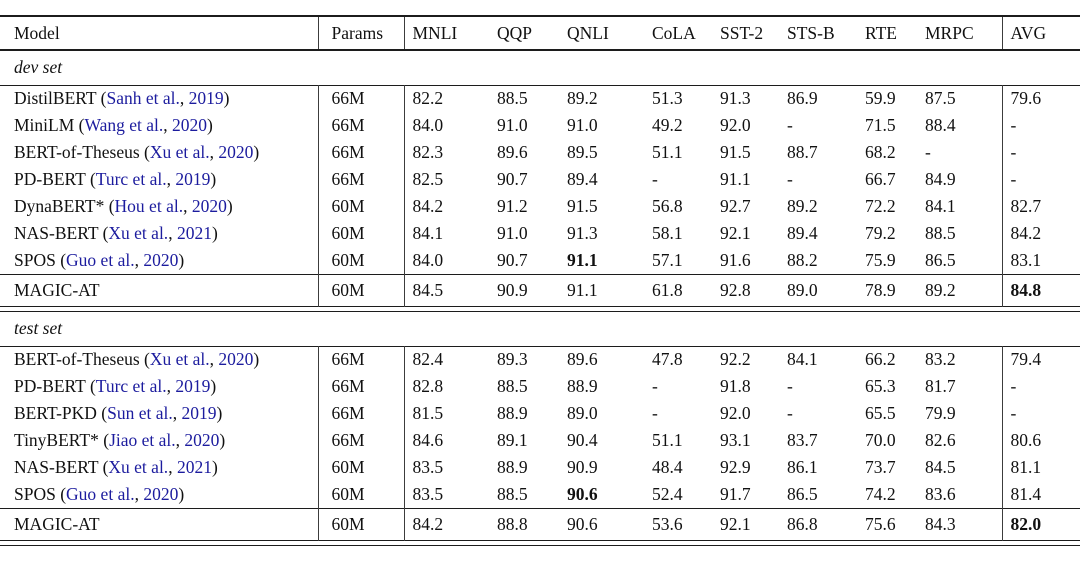  What do you see at coordinates (880, 359) in the screenshot?
I see `score-cell-rte: 66.2` at bounding box center [880, 359].